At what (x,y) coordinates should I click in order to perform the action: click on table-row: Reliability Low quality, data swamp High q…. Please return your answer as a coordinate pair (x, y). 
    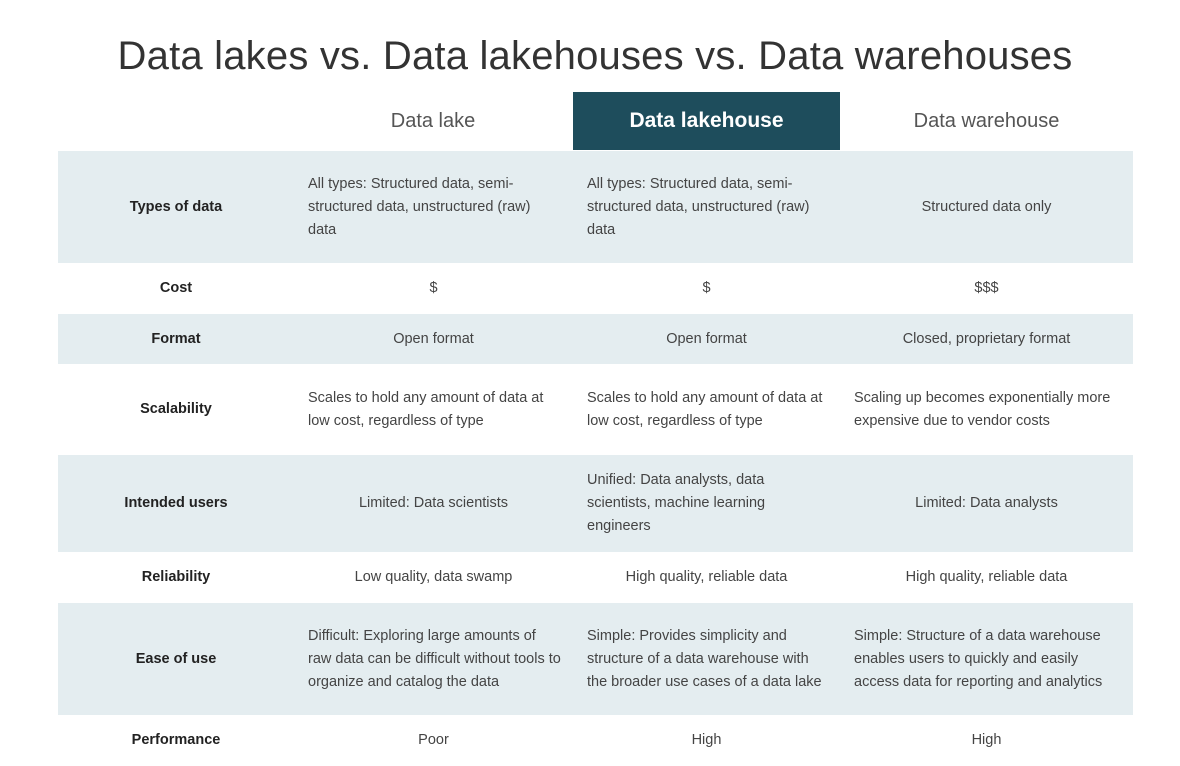
    Looking at the image, I should click on (595, 577).